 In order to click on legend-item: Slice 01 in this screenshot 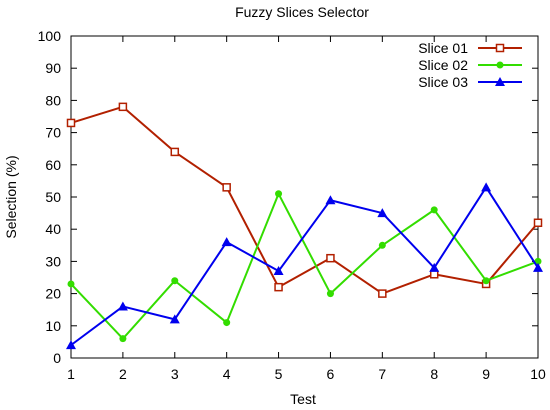, I will do `click(470, 48)`.